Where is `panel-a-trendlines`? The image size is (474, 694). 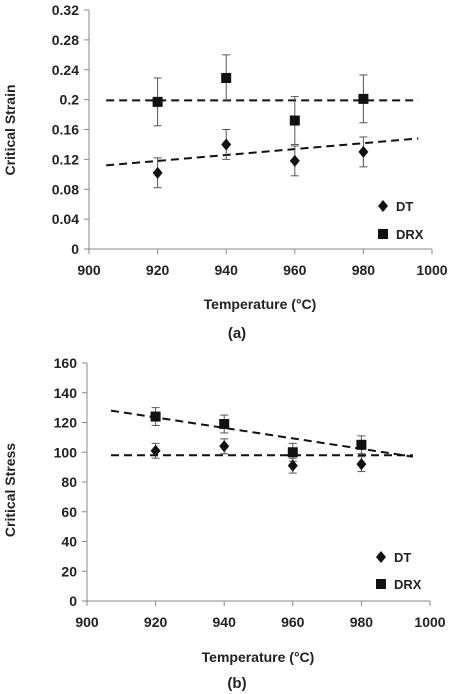 panel-a-trendlines is located at coordinates (262, 133).